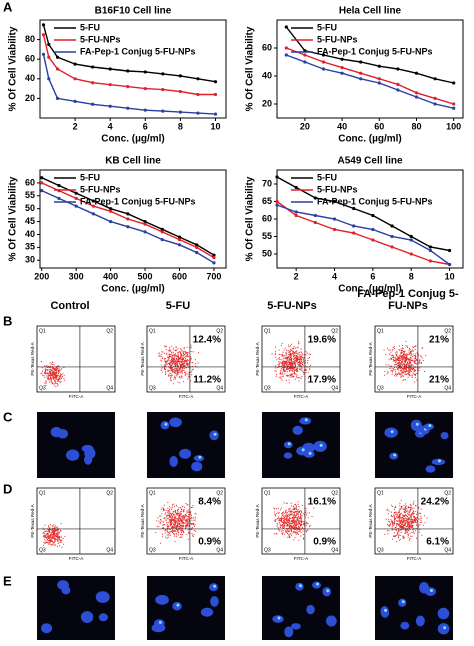 This screenshot has width=474, height=646. What do you see at coordinates (7, 488) in the screenshot?
I see `panel-label: D` at bounding box center [7, 488].